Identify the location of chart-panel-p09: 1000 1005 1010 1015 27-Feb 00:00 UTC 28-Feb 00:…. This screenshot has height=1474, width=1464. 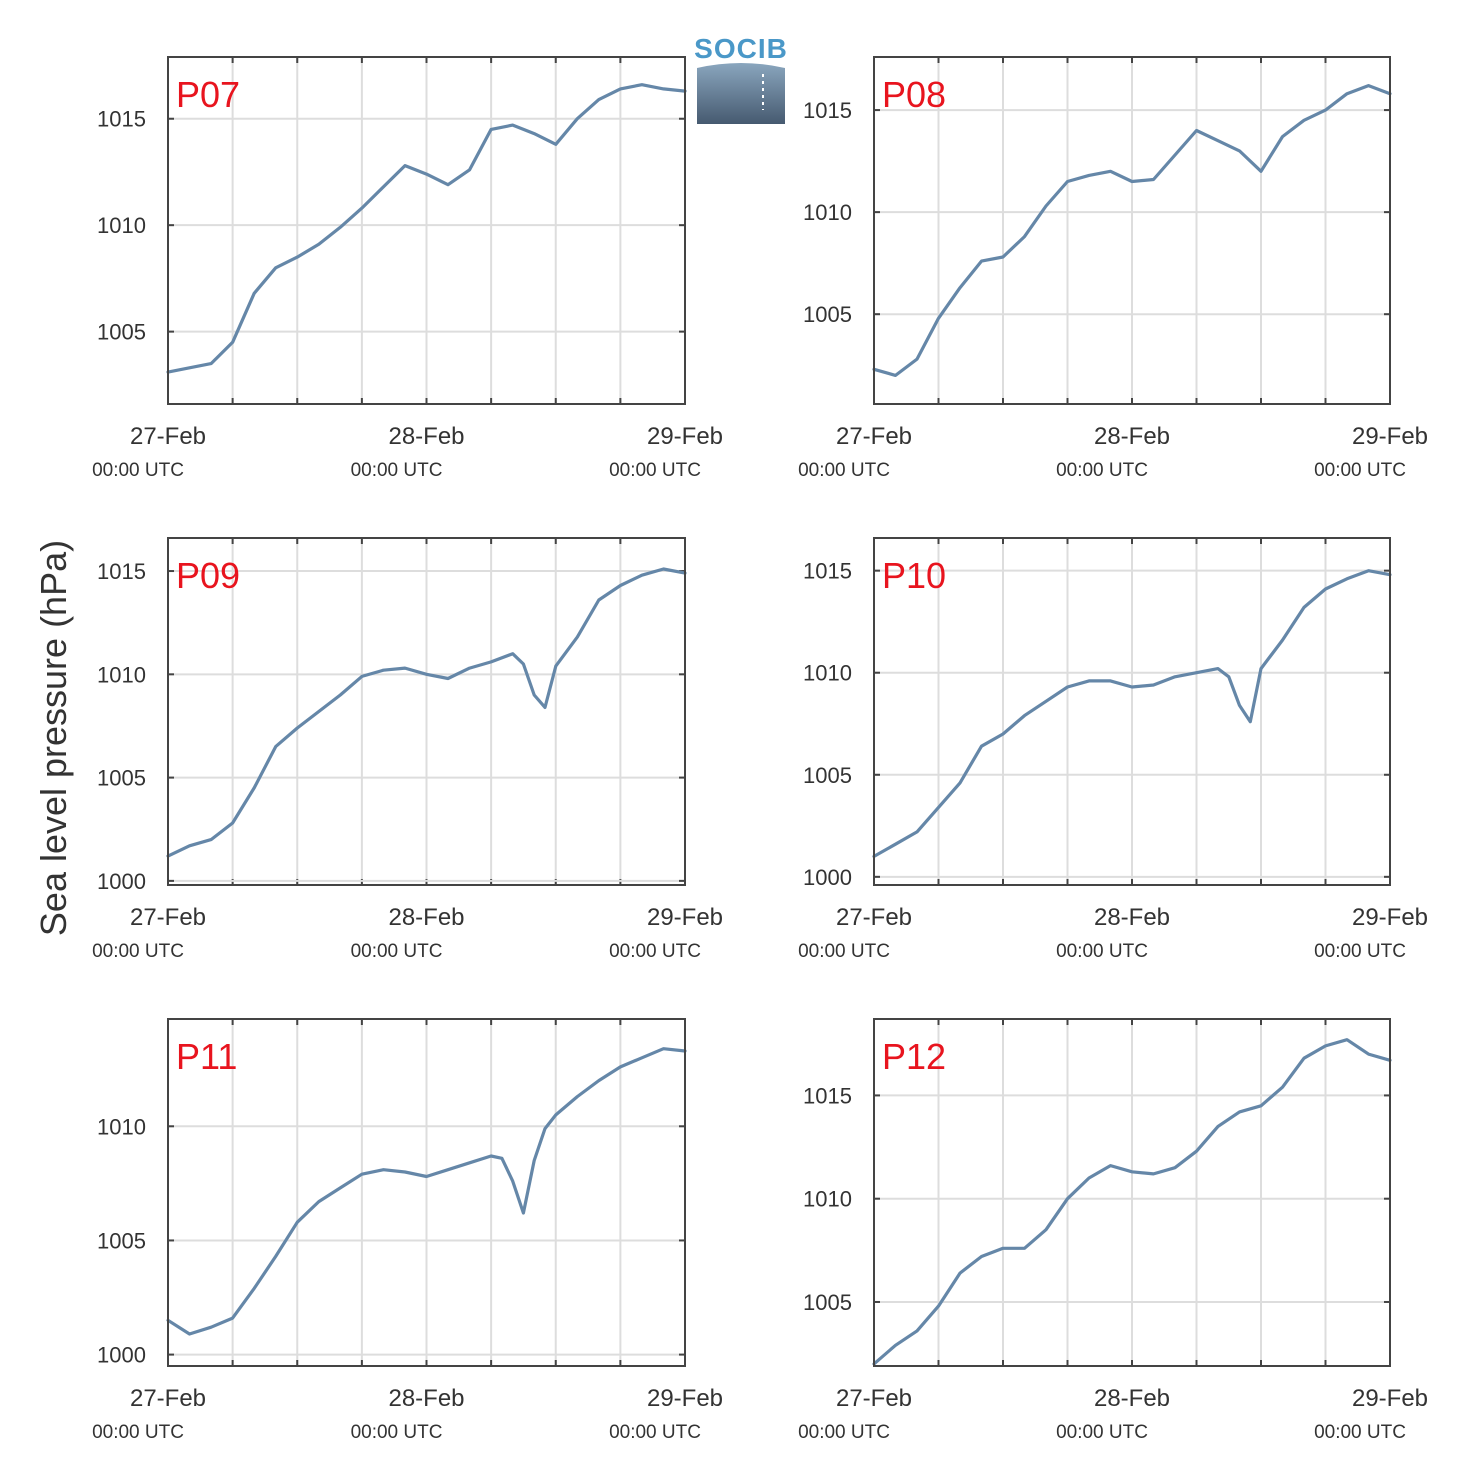
(407, 749).